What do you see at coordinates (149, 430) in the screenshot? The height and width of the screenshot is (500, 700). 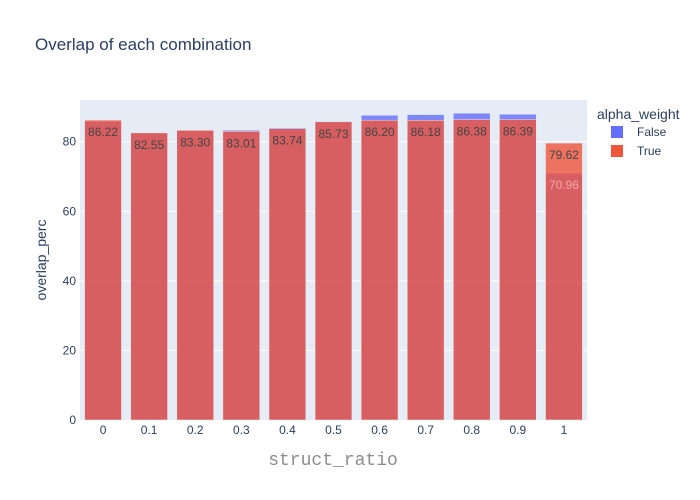 I see `x-tick-label: 0.1` at bounding box center [149, 430].